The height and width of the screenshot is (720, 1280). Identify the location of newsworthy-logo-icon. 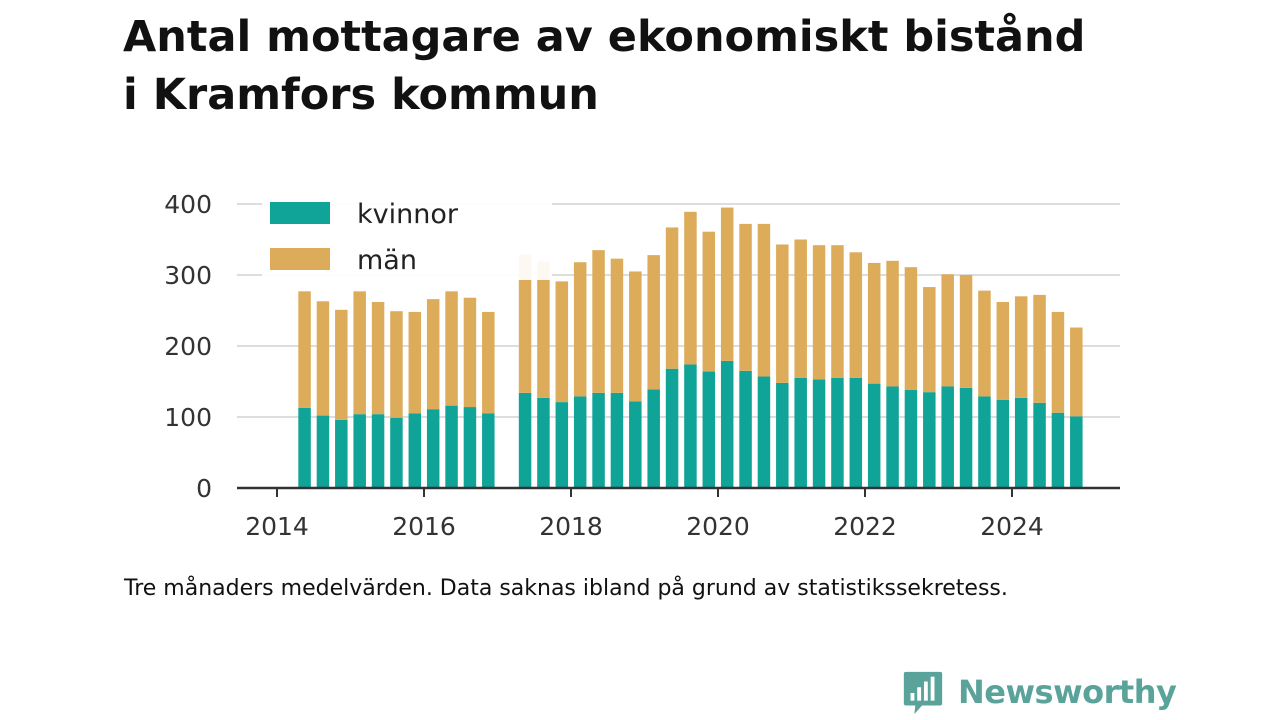
(923, 693).